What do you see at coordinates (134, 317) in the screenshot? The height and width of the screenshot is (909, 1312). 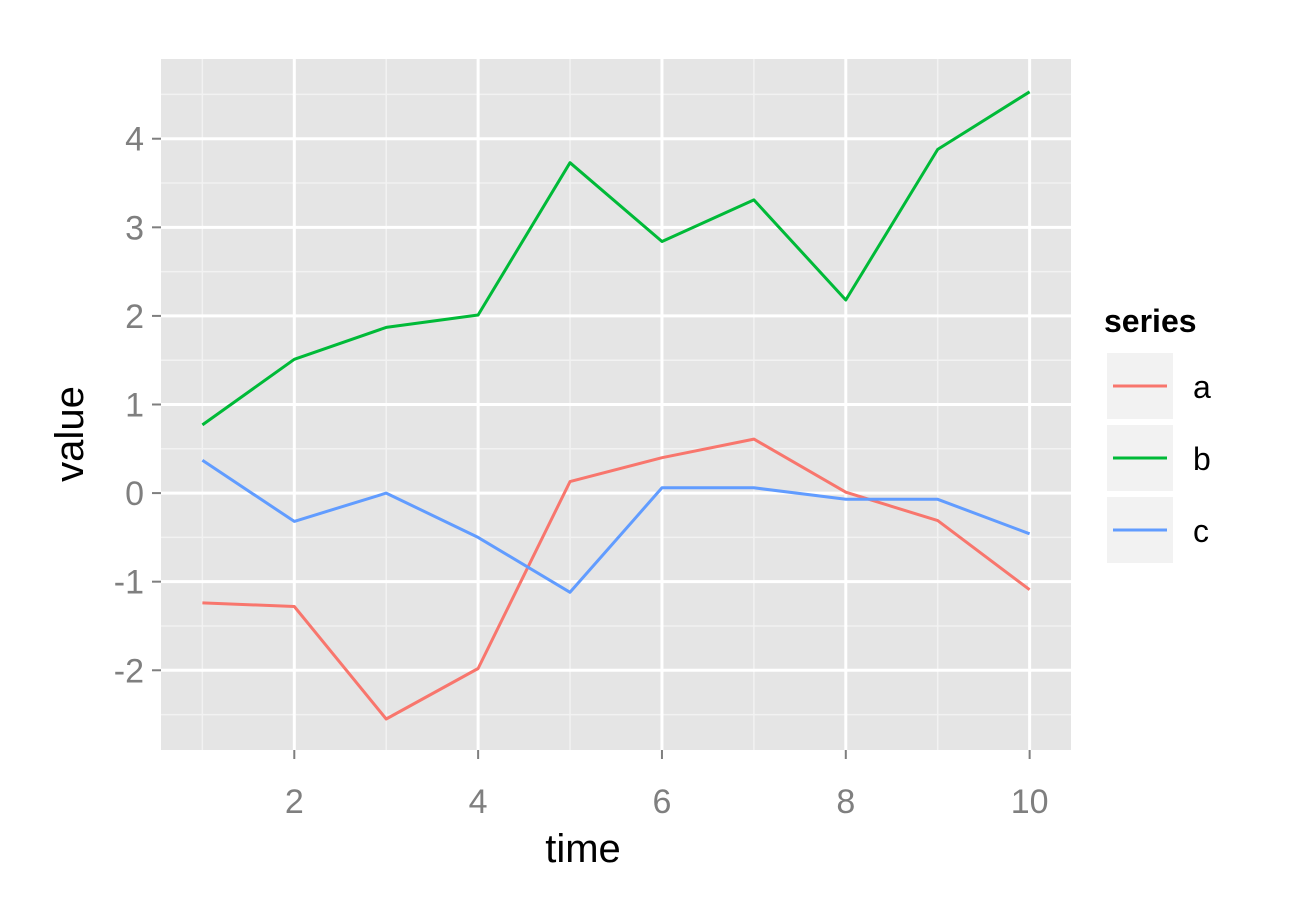 I see `y-tick-label: 2` at bounding box center [134, 317].